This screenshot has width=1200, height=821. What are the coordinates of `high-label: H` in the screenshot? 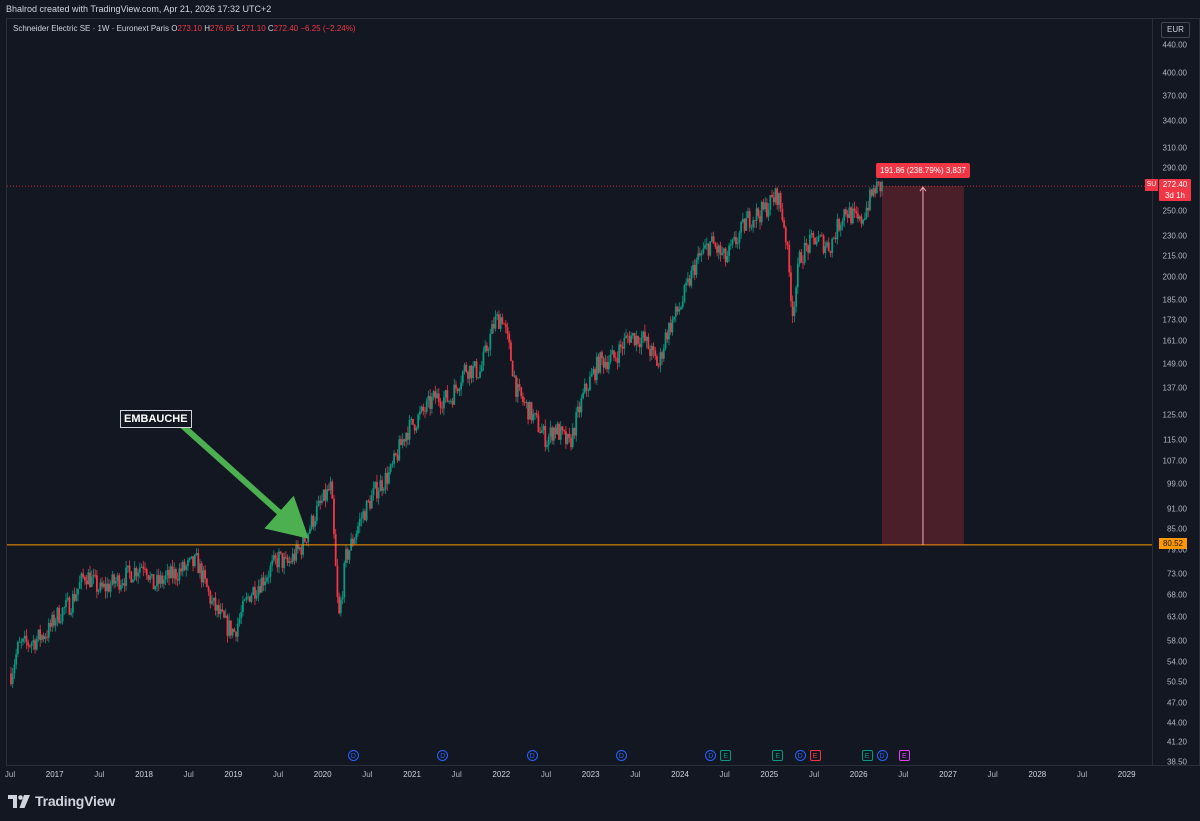 It's located at (207, 28).